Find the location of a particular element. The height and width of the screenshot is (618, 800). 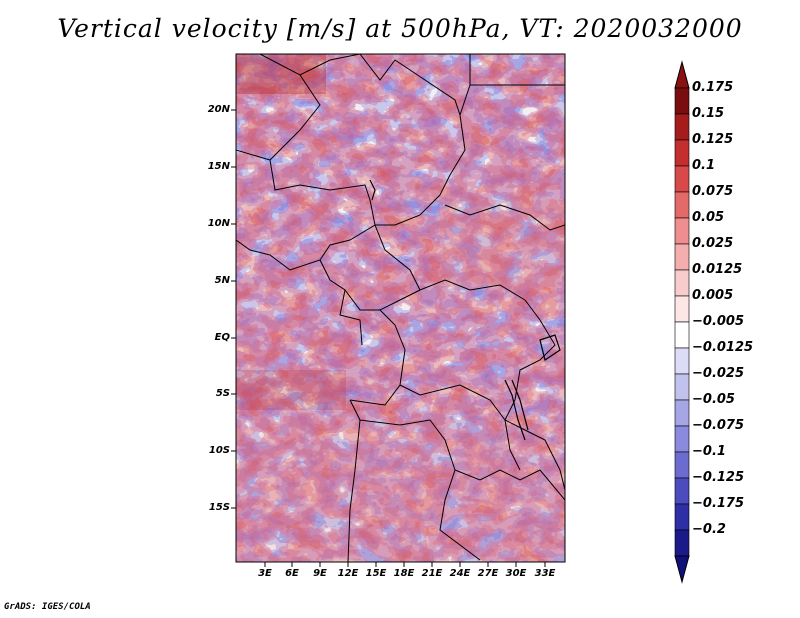

colorbar-label: −0.005 is located at coordinates (718, 321).